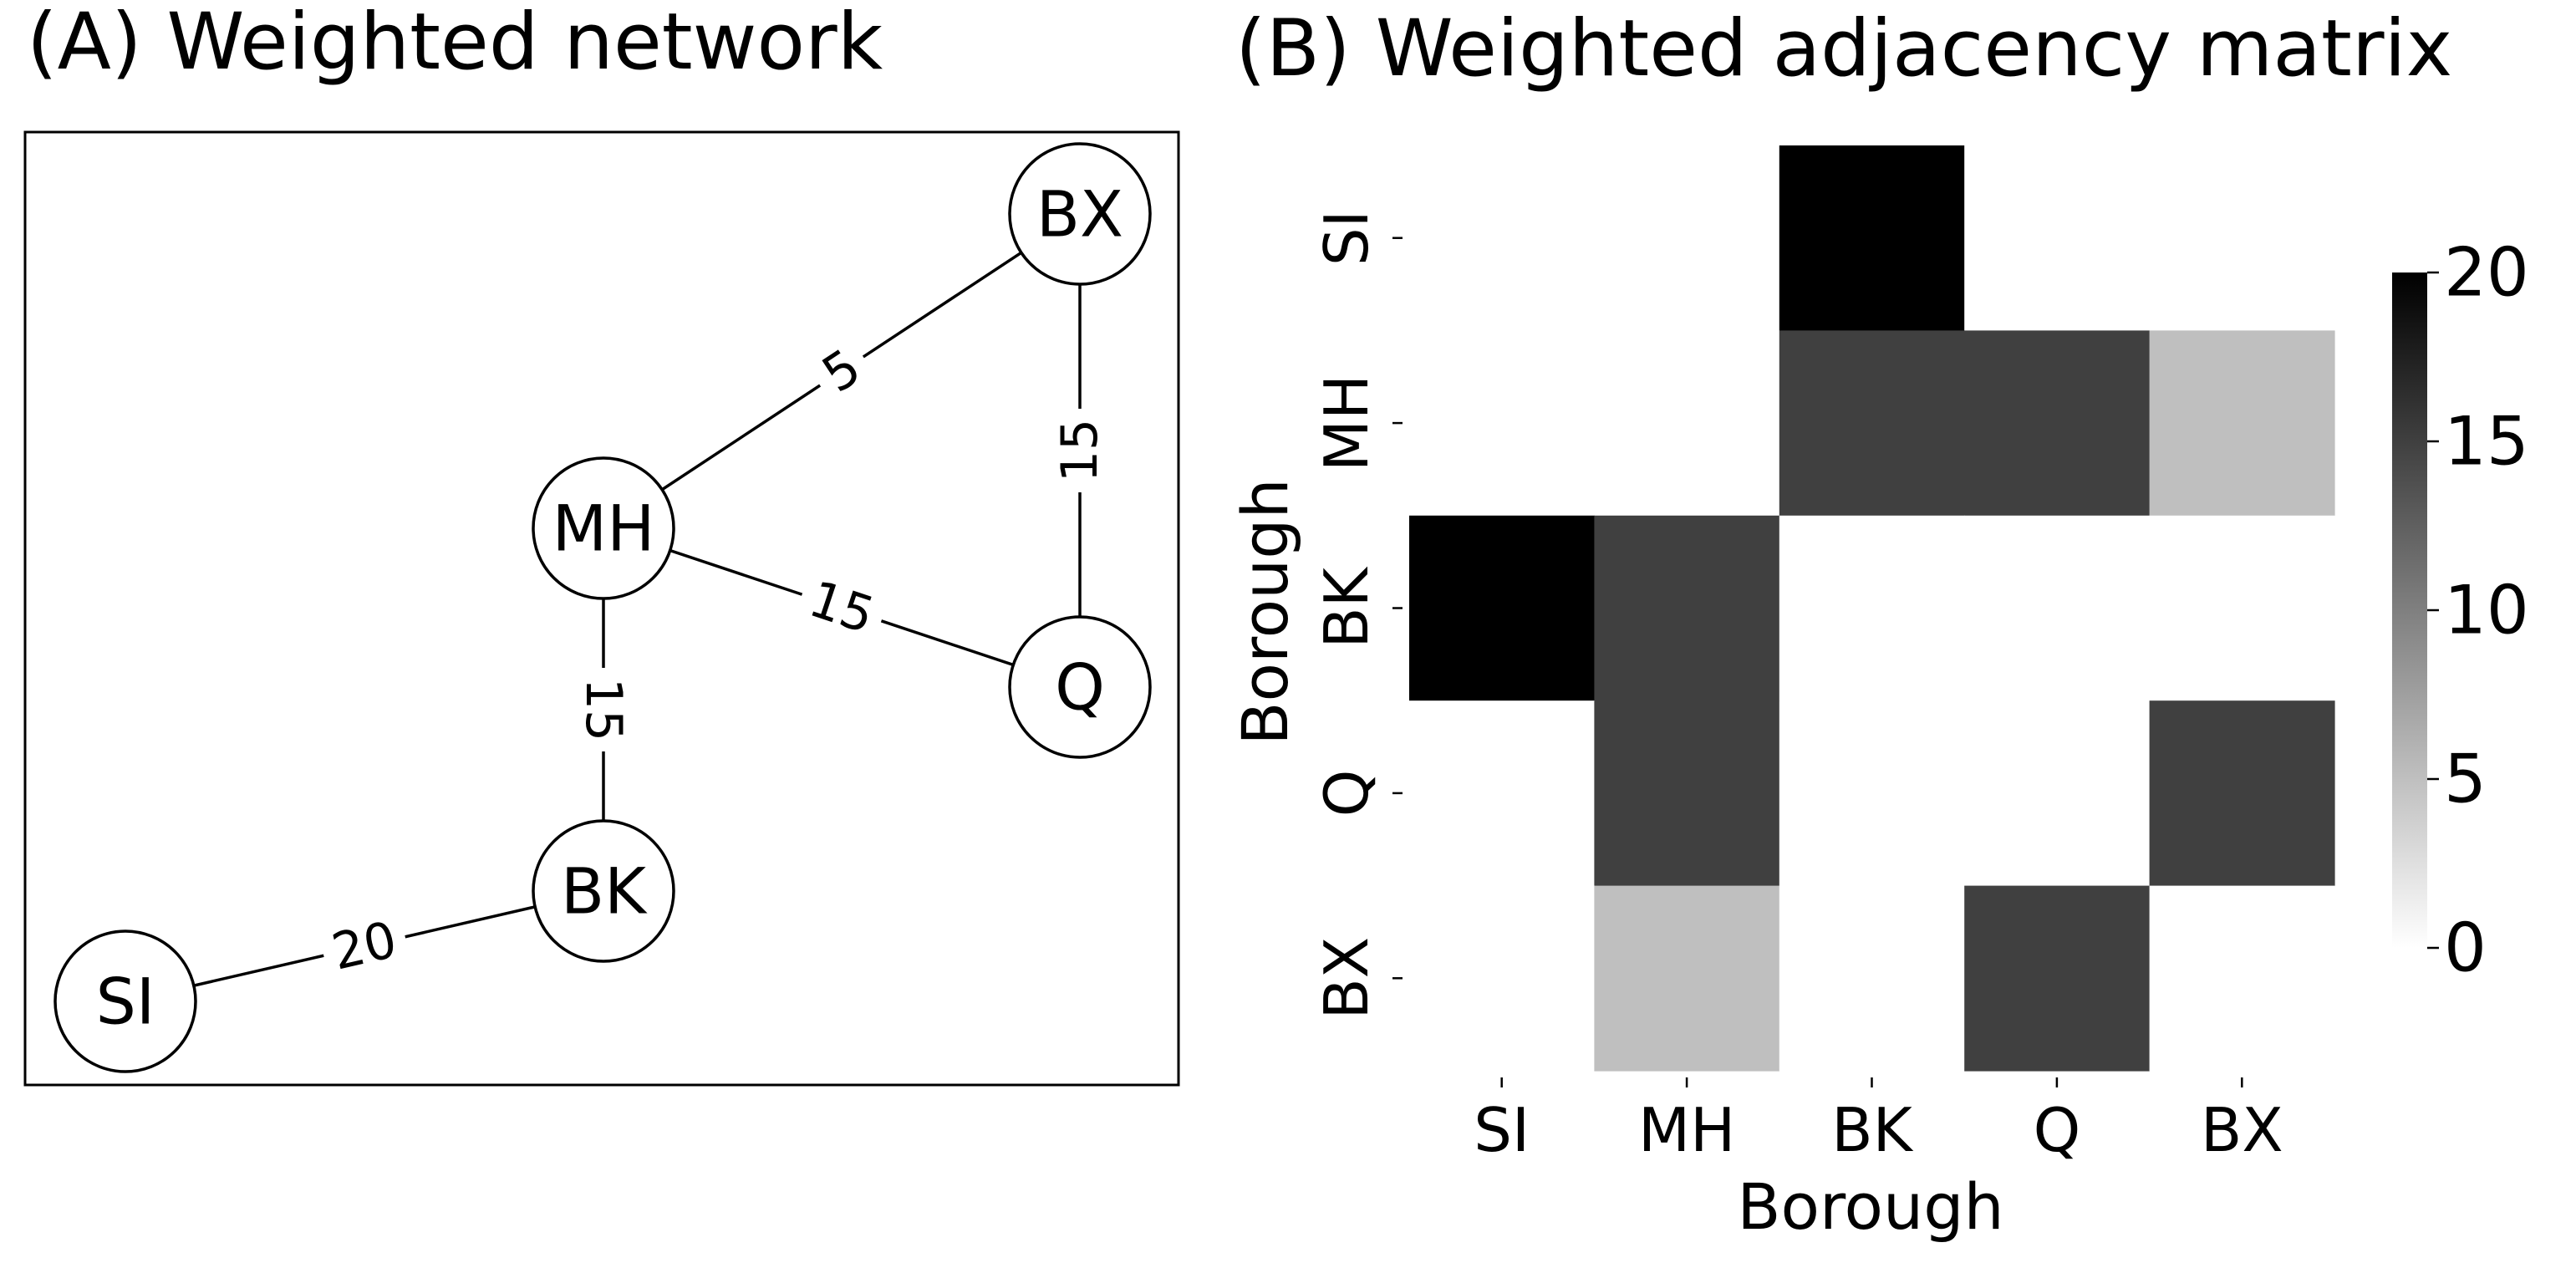 The image size is (2576, 1263). What do you see at coordinates (1870, 1206) in the screenshot?
I see `heatmap-x-axis-label: Borough` at bounding box center [1870, 1206].